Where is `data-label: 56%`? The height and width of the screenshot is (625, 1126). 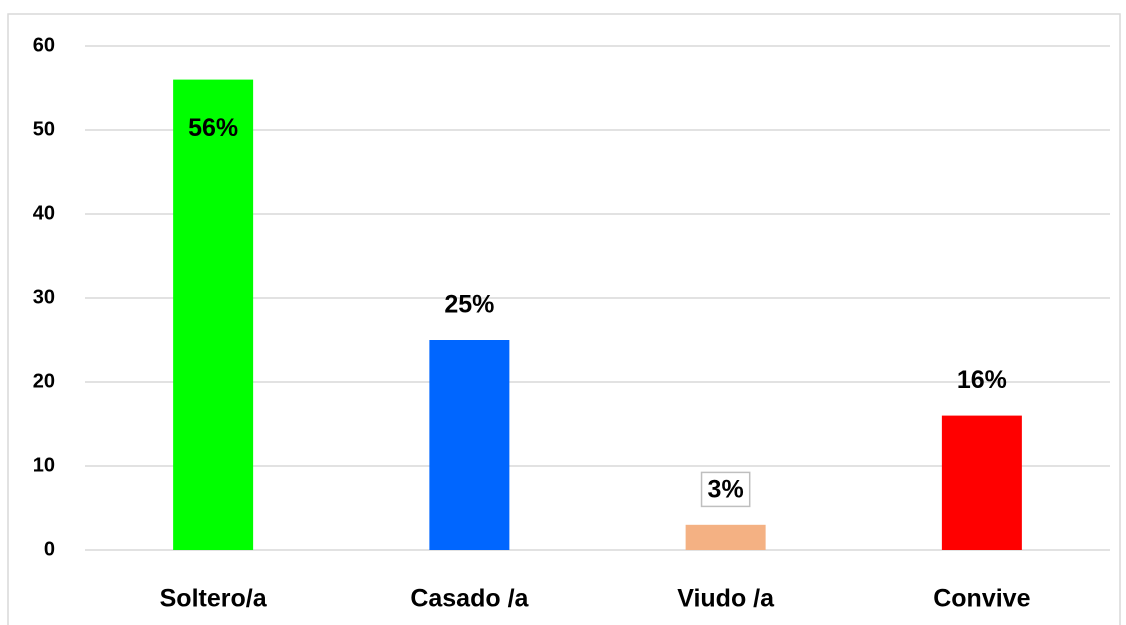
data-label: 56% is located at coordinates (213, 128).